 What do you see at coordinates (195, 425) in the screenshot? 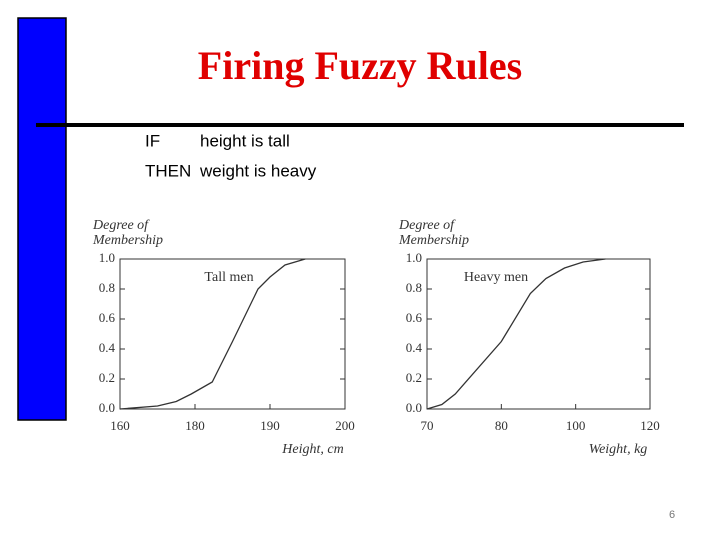
I see `x-tick-label: 180` at bounding box center [195, 425].